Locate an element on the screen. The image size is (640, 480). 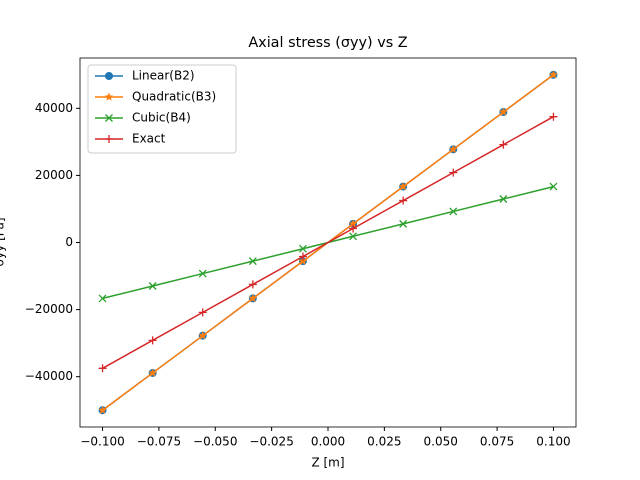
x-tick-label: −0.050 is located at coordinates (215, 442).